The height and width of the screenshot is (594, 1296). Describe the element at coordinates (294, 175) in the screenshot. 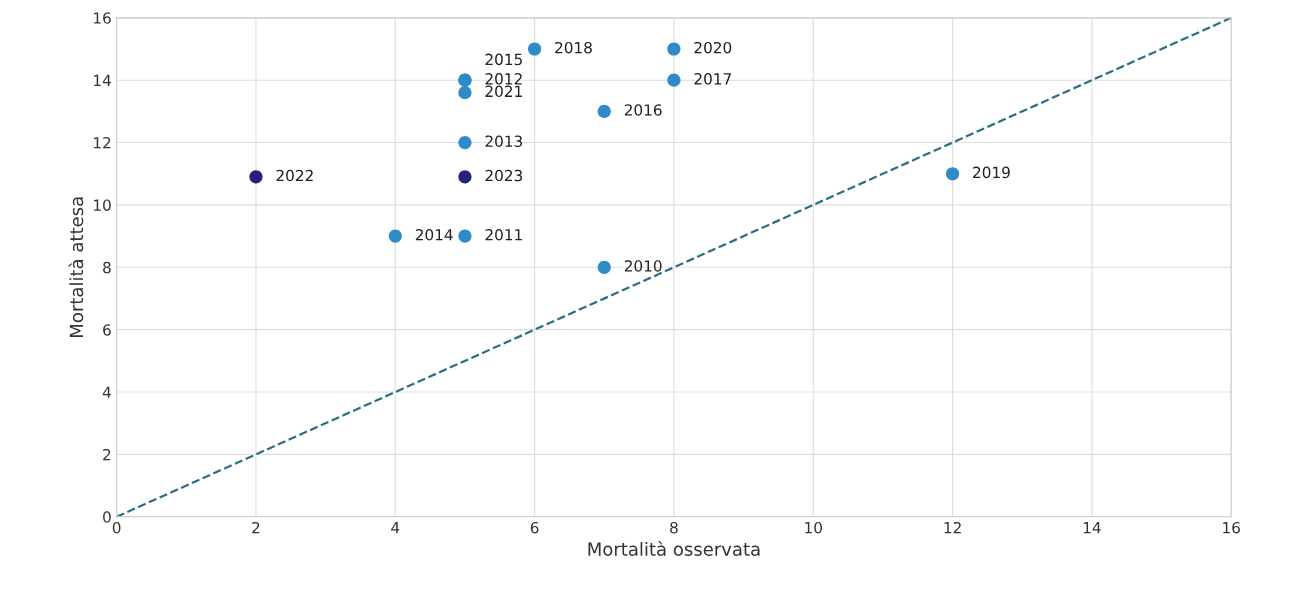

I see `annotation: 2022` at that location.